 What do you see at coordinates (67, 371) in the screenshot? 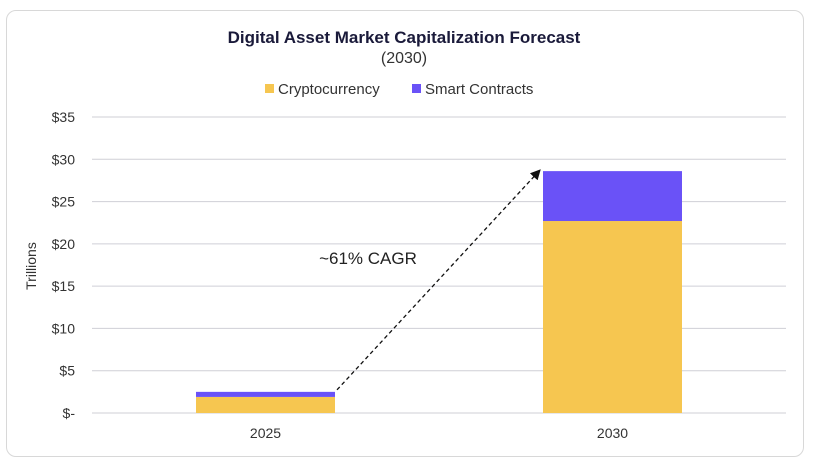
I see `y-tick-label: $5` at bounding box center [67, 371].